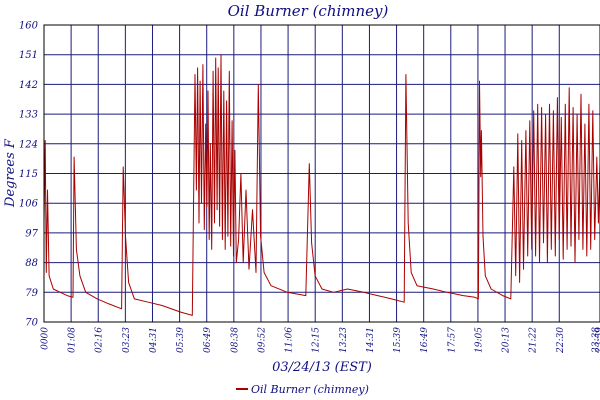 Image resolution: width=600 pixels, height=400 pixels. What do you see at coordinates (100, 340) in the screenshot?
I see `x-tick-label: 02:16` at bounding box center [100, 340].